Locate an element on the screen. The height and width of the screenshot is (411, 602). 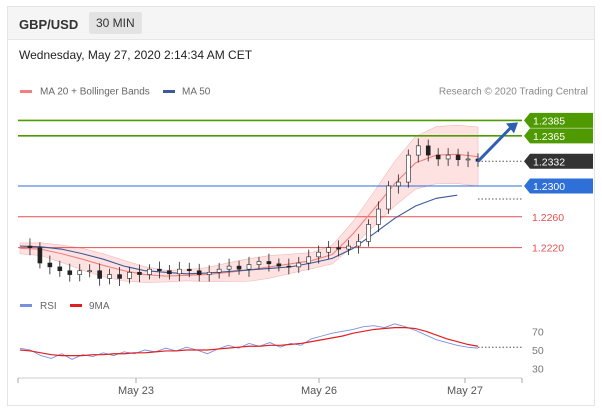
ma20-legend-label: MA 20 + Bollinger Bands is located at coordinates (95, 92).